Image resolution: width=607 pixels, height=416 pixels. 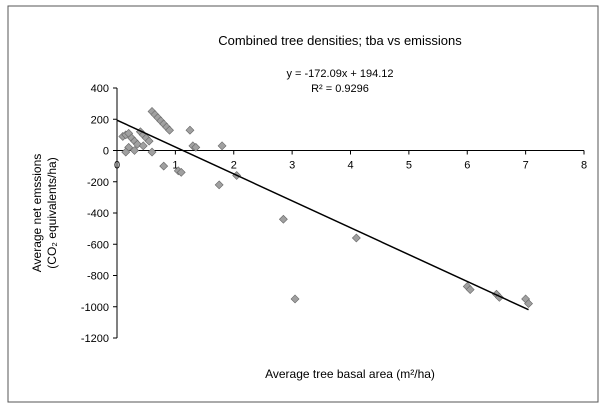 What do you see at coordinates (37, 213) in the screenshot?
I see `y-axis-label: Average net emssions` at bounding box center [37, 213].